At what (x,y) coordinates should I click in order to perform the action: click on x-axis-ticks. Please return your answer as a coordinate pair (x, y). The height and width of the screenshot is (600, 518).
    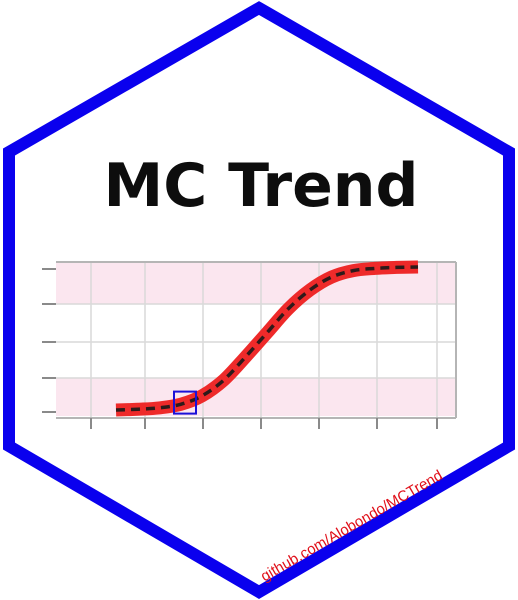
    Looking at the image, I should click on (264, 423).